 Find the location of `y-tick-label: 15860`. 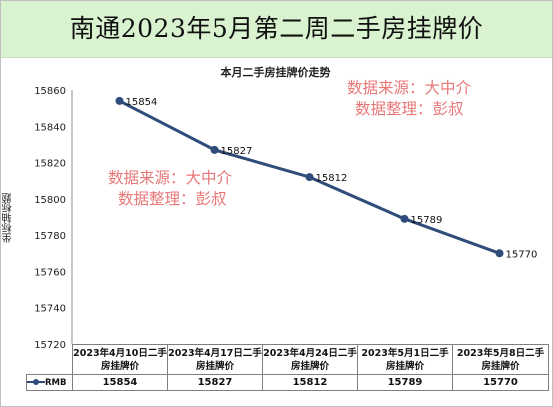

y-tick-label: 15860 is located at coordinates (50, 91).